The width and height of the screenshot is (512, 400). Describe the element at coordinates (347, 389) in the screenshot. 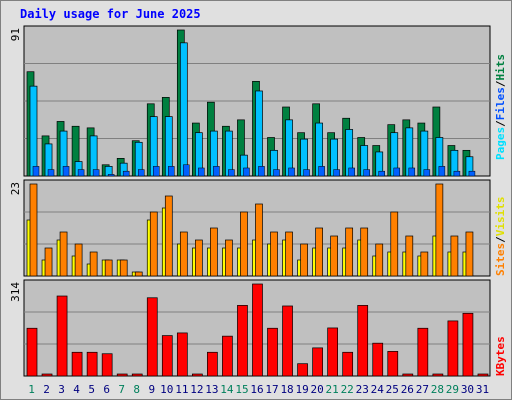

I see `day-label: 22` at that location.